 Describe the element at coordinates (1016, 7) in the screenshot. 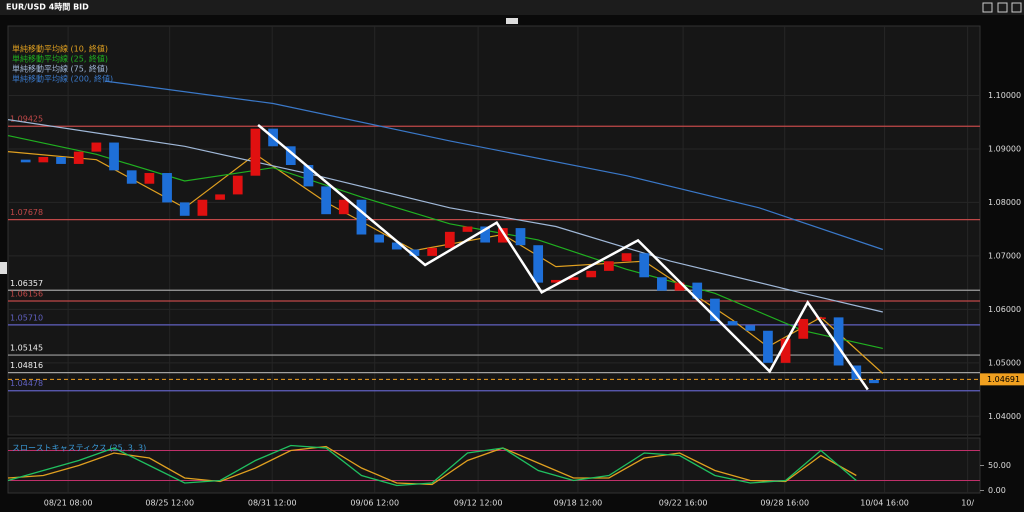

I see `close-button` at that location.